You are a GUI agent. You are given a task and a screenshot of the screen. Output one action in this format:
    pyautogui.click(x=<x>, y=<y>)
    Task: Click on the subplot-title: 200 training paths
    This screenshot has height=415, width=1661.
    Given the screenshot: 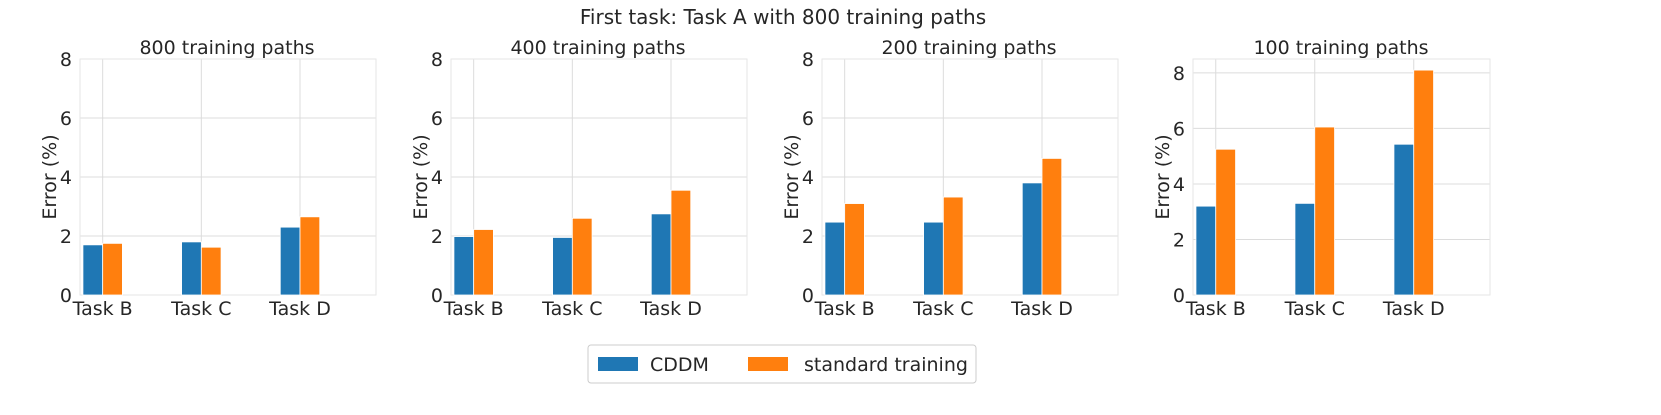 What is the action you would take?
    pyautogui.click(x=968, y=48)
    